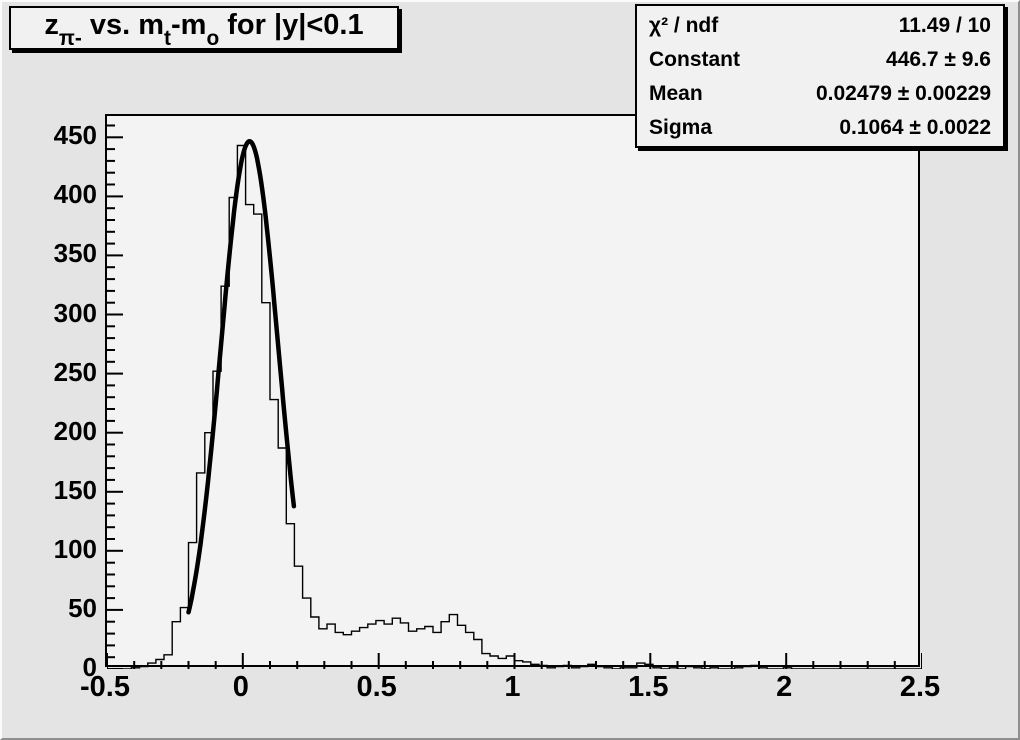  What do you see at coordinates (213, 38) in the screenshot?
I see `title-segment: o` at bounding box center [213, 38].